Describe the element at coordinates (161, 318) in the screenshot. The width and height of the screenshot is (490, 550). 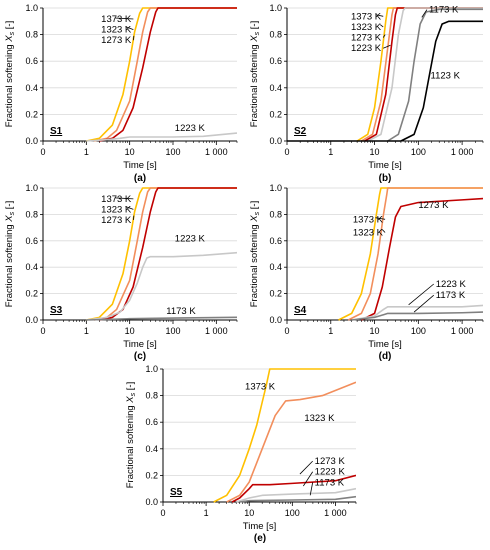
I see `series-line-1173-k` at that location.